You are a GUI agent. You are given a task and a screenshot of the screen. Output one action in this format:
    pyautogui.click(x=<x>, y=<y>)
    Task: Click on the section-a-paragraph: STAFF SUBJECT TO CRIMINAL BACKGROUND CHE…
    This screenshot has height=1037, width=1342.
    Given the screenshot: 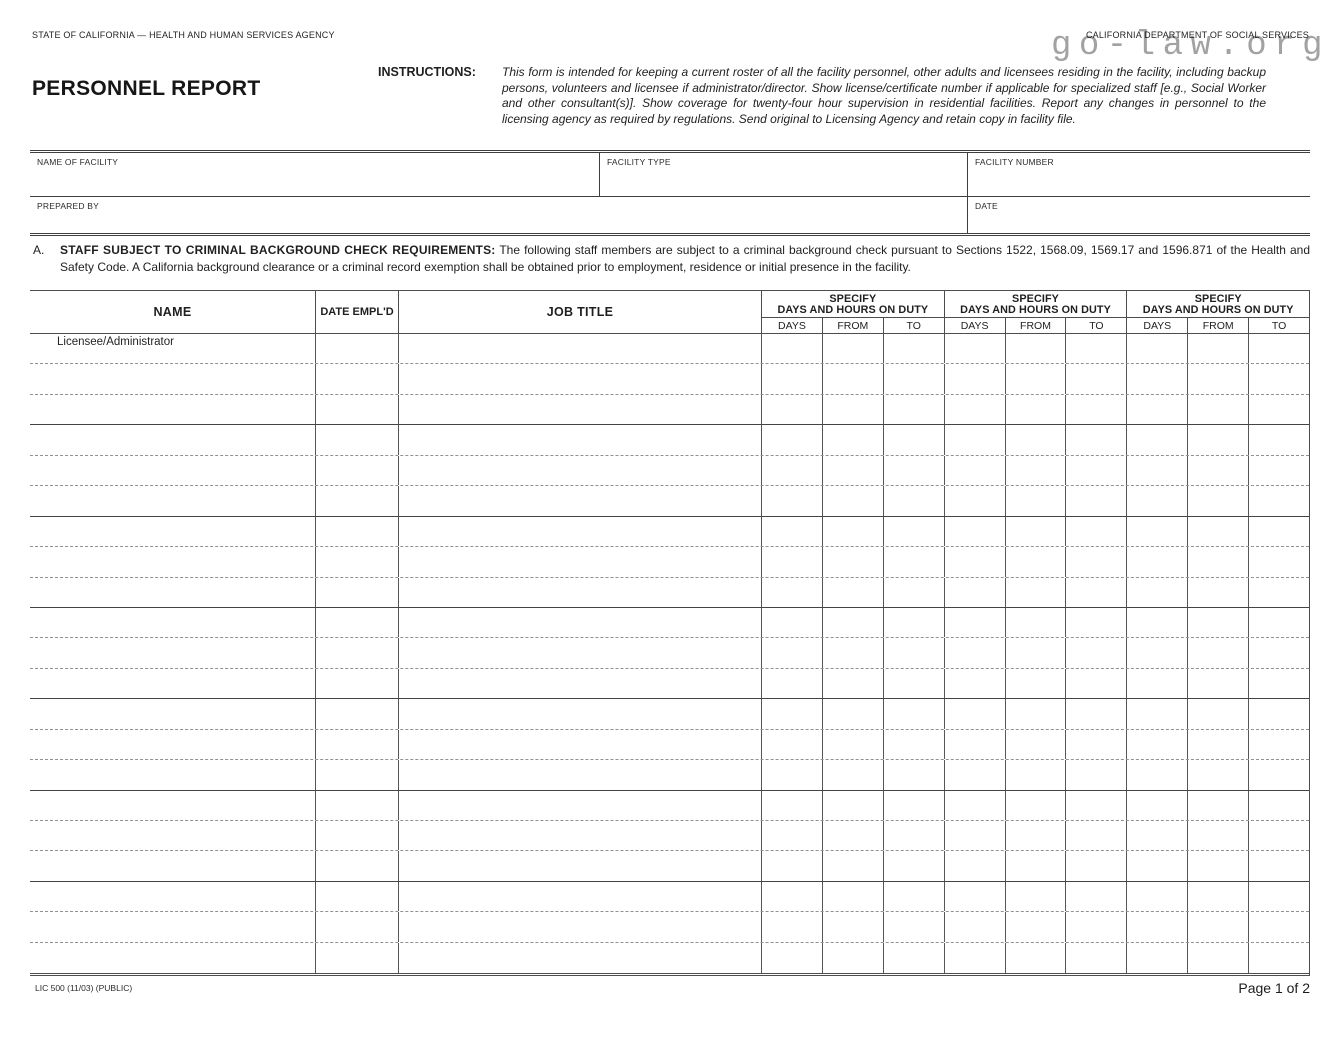 What is the action you would take?
    pyautogui.click(x=685, y=259)
    